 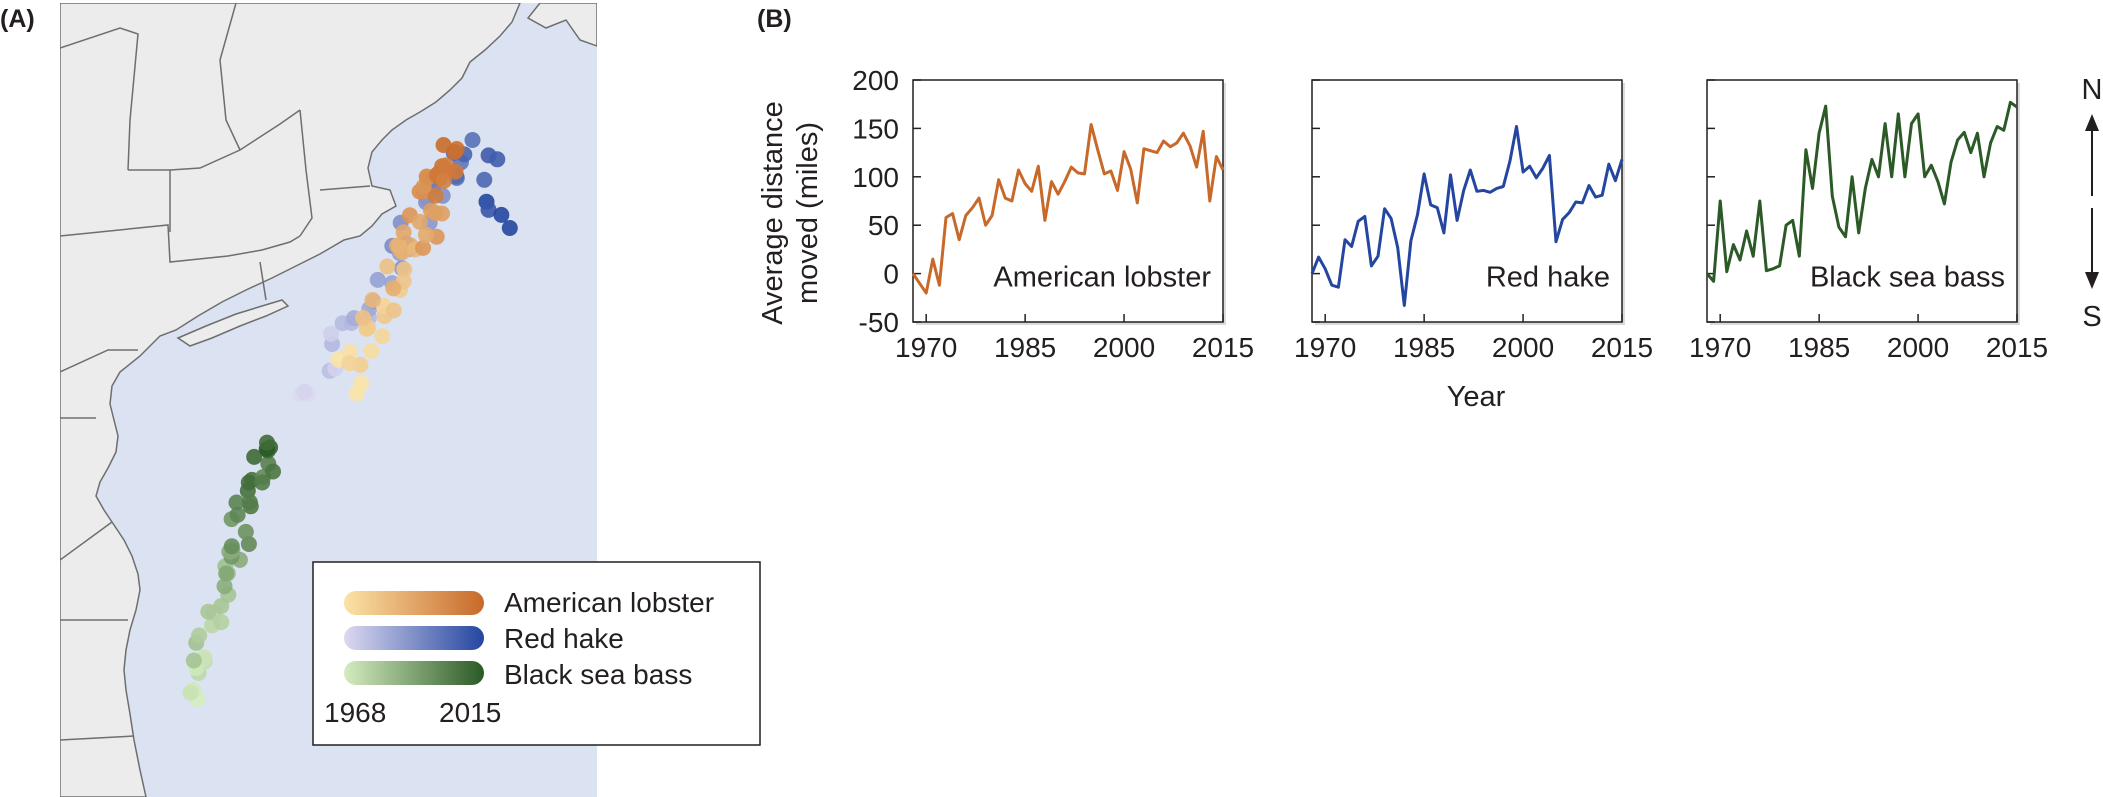 What do you see at coordinates (2091, 317) in the screenshot?
I see `compass-south-label: S` at bounding box center [2091, 317].